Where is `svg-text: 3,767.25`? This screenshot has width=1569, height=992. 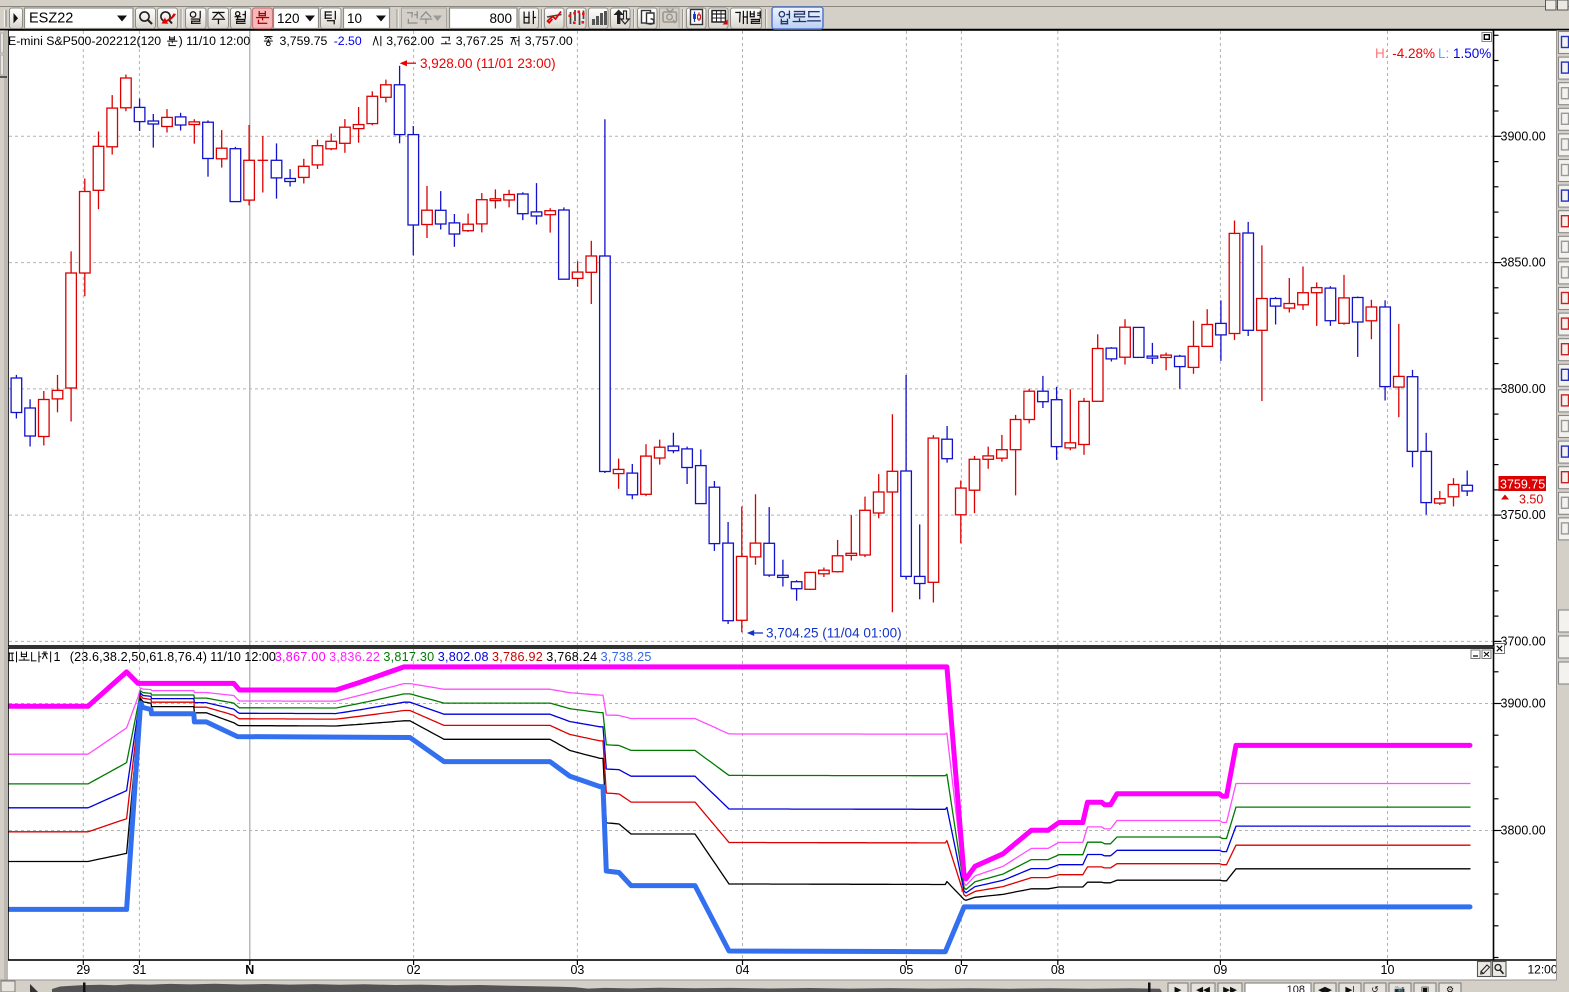 svg-text: 3,767.25 is located at coordinates (480, 41).